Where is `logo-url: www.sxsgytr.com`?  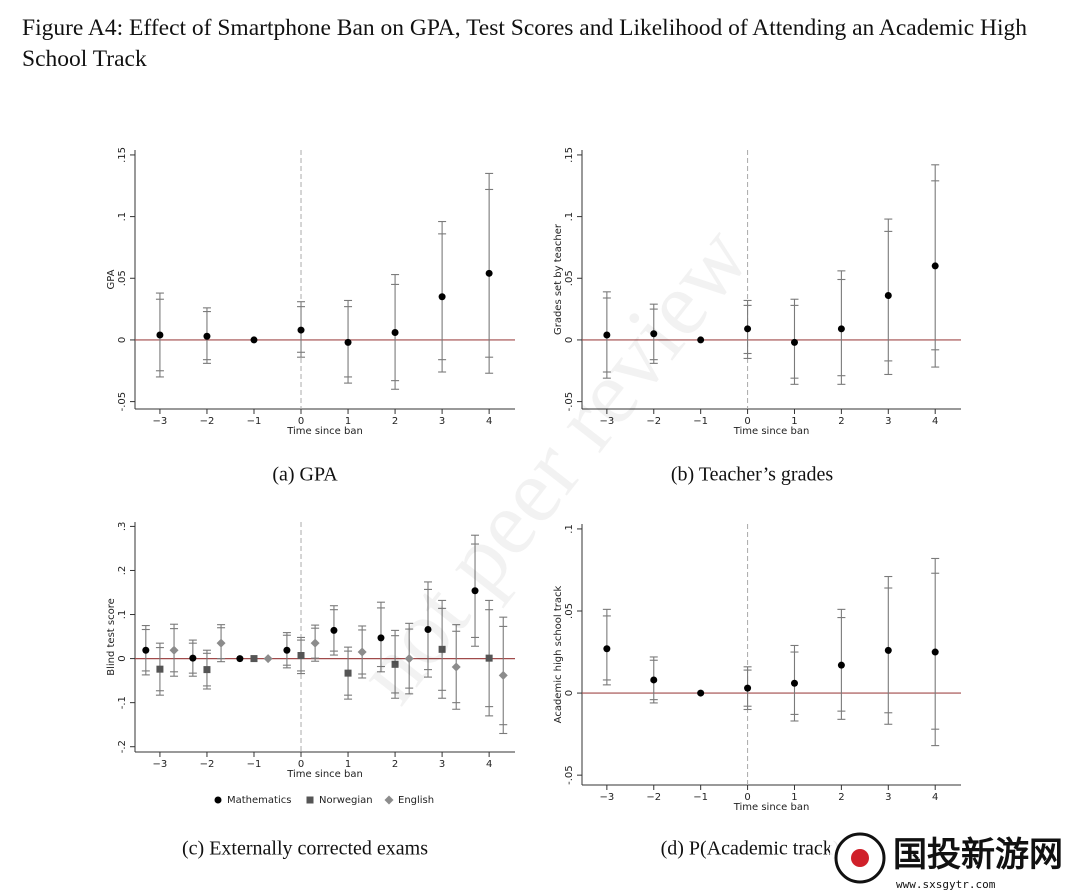 logo-url: www.sxsgytr.com is located at coordinates (946, 884).